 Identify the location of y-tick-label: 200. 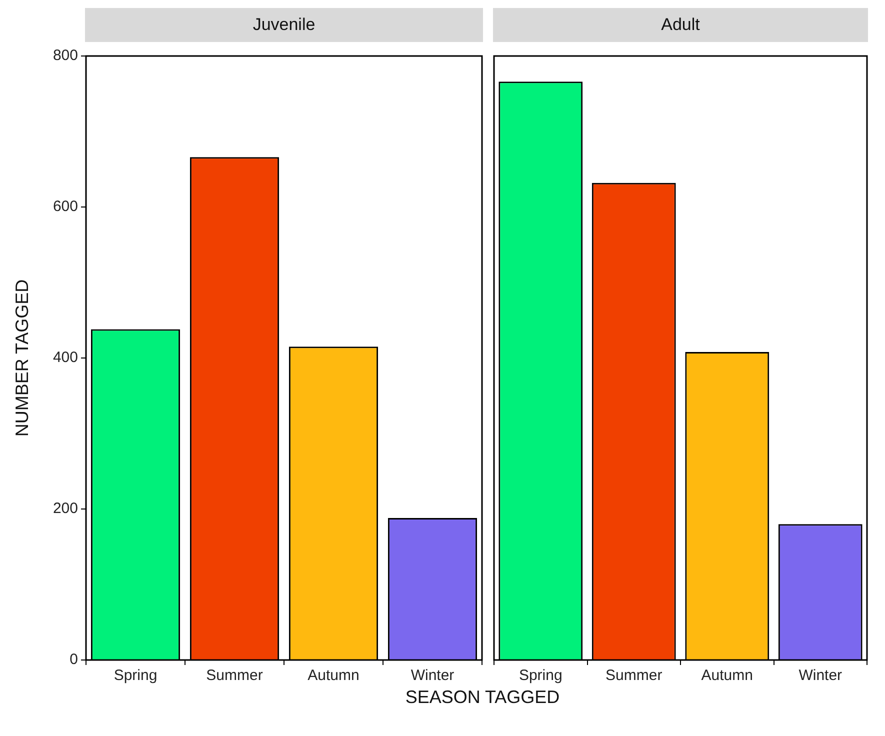
(65, 509).